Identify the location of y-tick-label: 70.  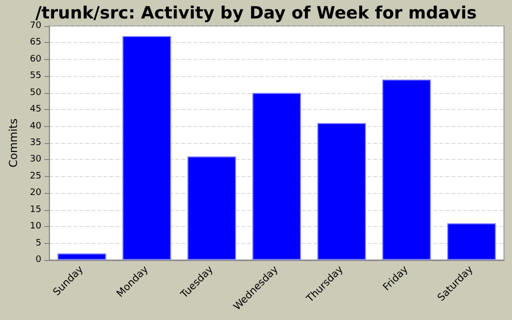
(36, 26).